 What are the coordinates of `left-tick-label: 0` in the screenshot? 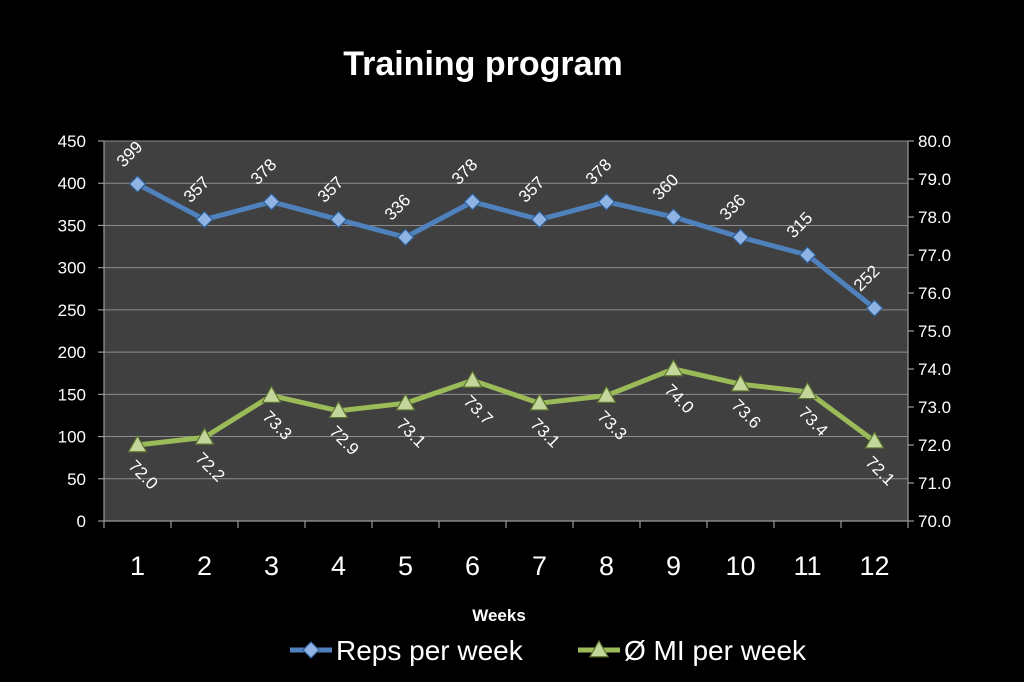 It's located at (81, 521).